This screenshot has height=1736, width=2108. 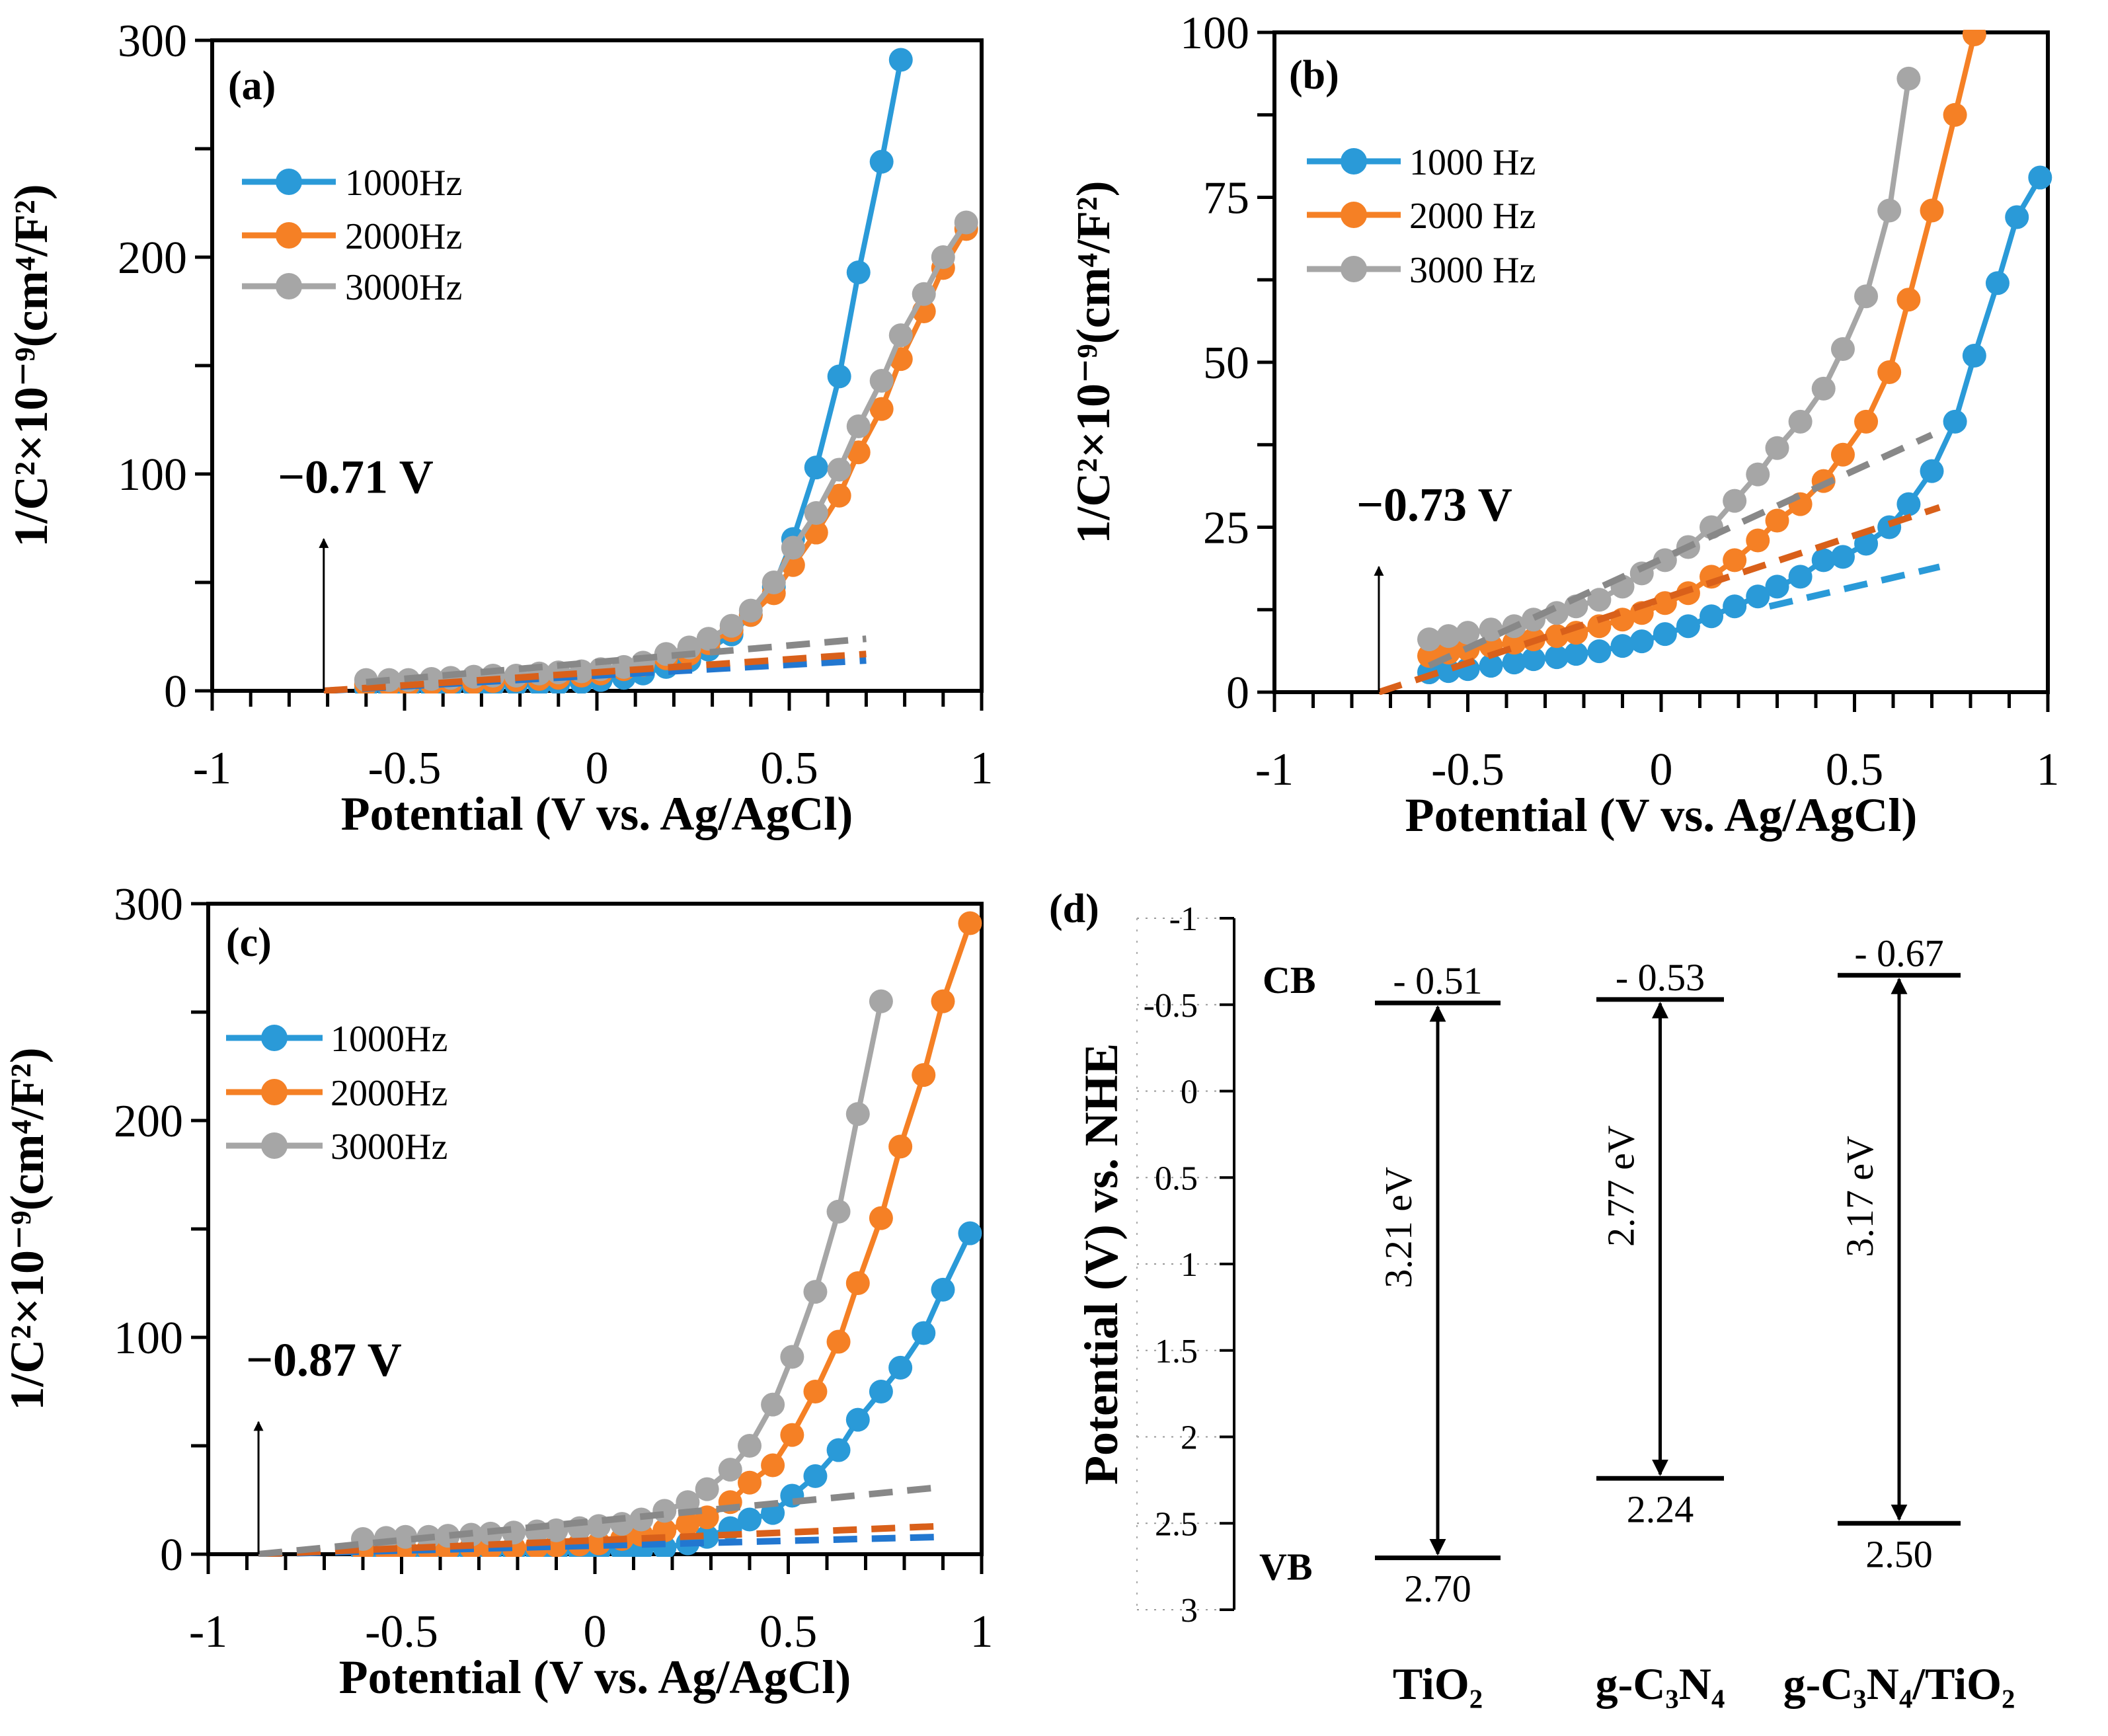 I want to click on series-line-2000Hz, so click(x=1702, y=346).